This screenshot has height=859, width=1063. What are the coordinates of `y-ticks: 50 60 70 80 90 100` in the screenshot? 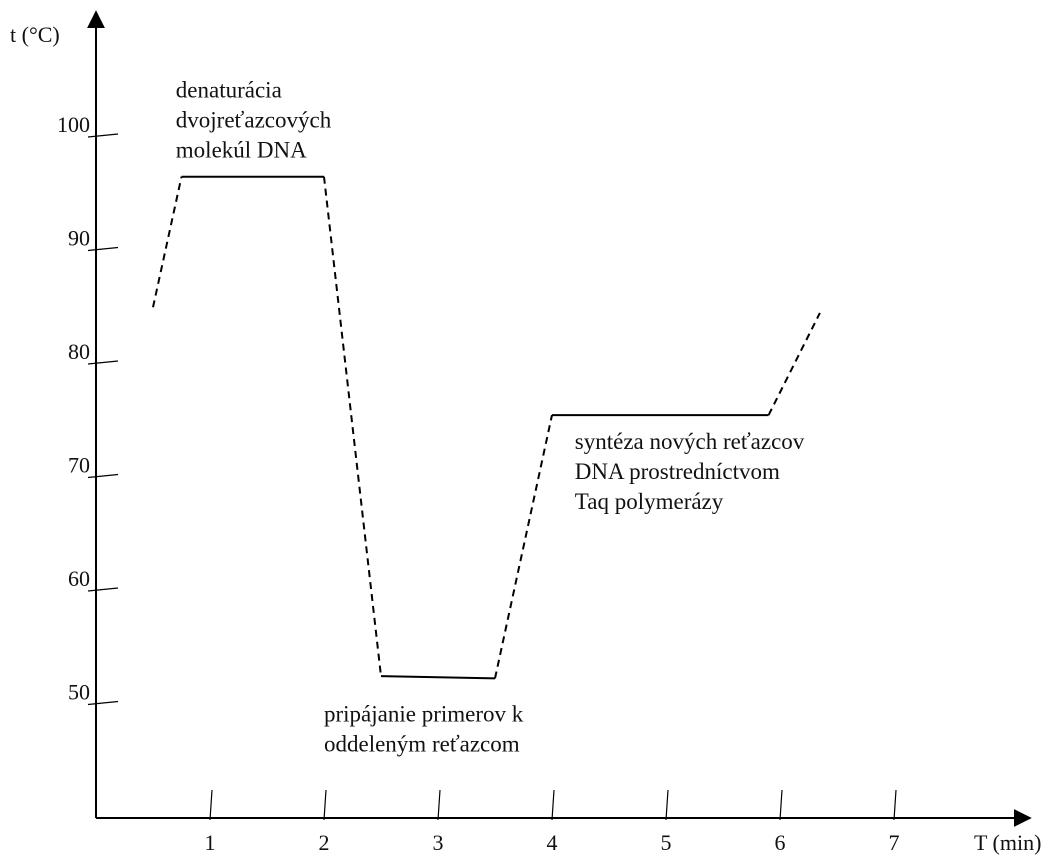 It's located at (88, 409).